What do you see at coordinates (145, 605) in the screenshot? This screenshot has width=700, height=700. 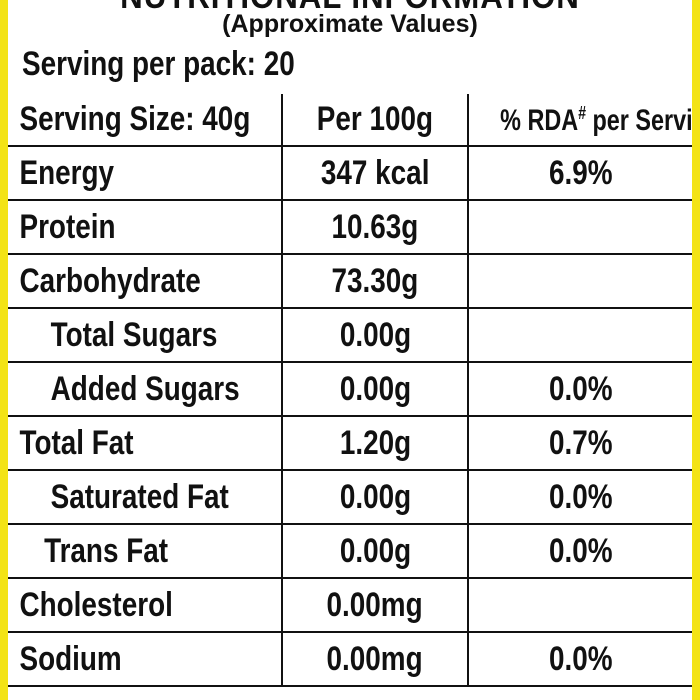 I see `nutrient-name: Cholesterol` at bounding box center [145, 605].